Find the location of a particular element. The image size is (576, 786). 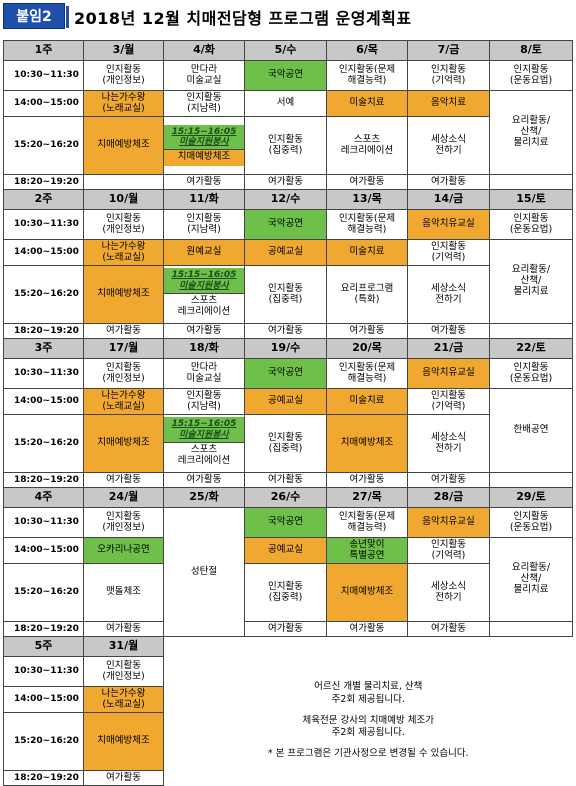

day-header: 17/월 is located at coordinates (123, 348).